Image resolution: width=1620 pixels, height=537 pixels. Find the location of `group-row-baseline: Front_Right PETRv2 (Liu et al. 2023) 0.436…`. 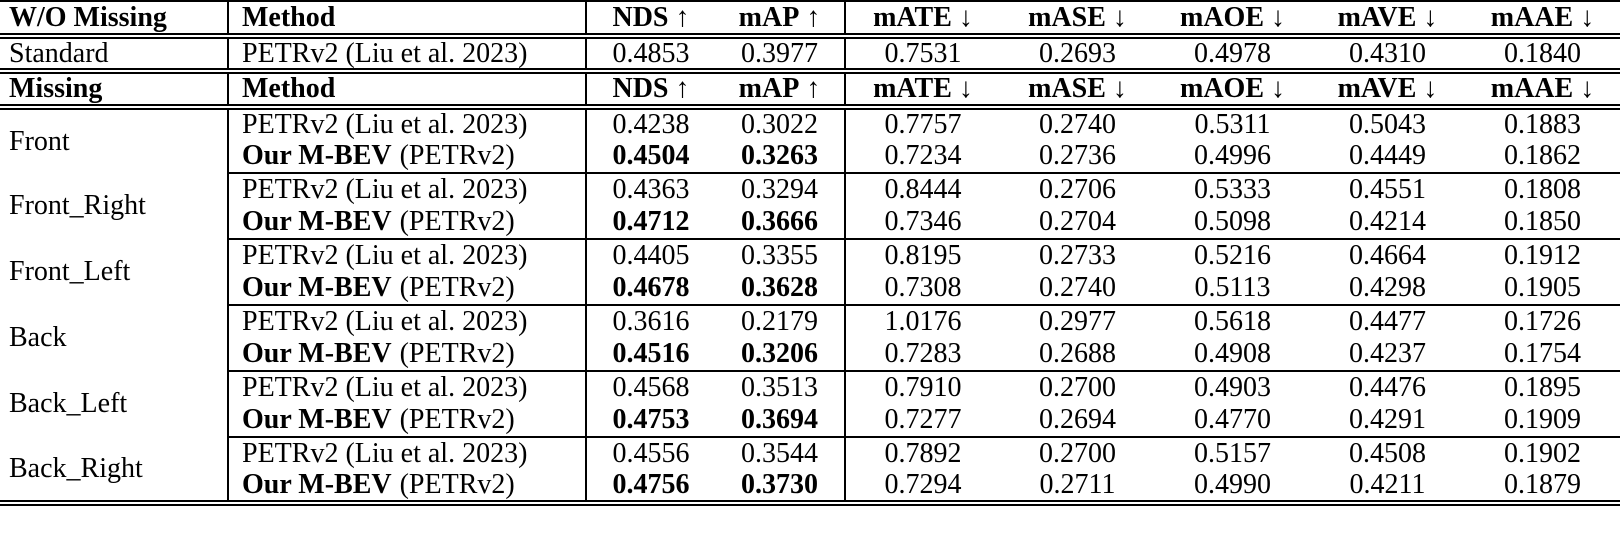

group-row-baseline: Front_Right PETRv2 (Liu et al. 2023) 0.436… is located at coordinates (810, 205).